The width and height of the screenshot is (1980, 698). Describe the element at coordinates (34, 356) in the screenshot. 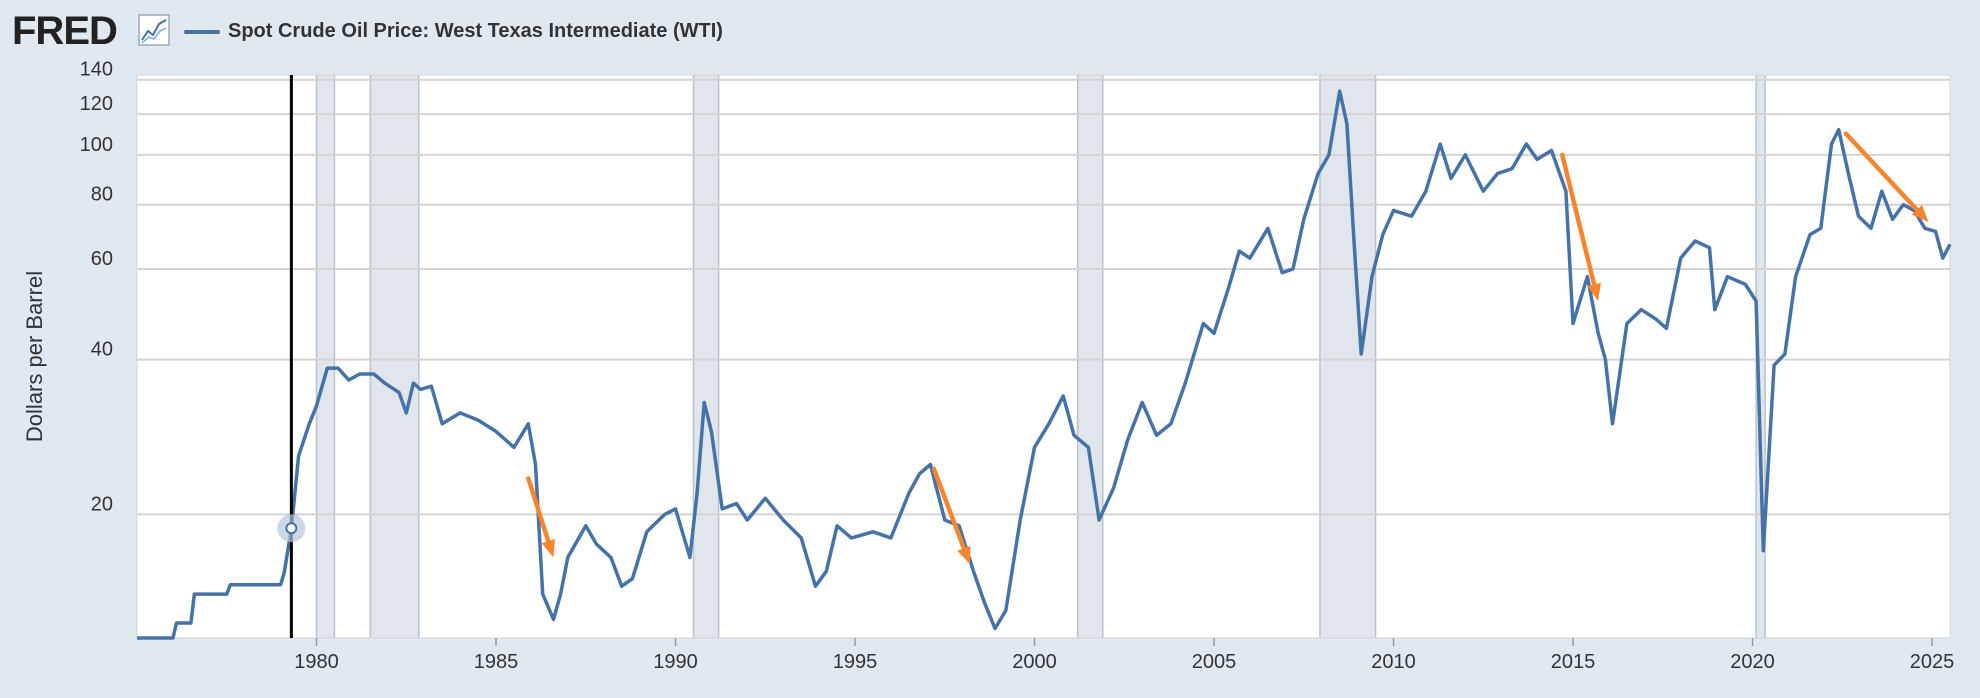

I see `y-axis-label: Dollars per Barrel` at that location.